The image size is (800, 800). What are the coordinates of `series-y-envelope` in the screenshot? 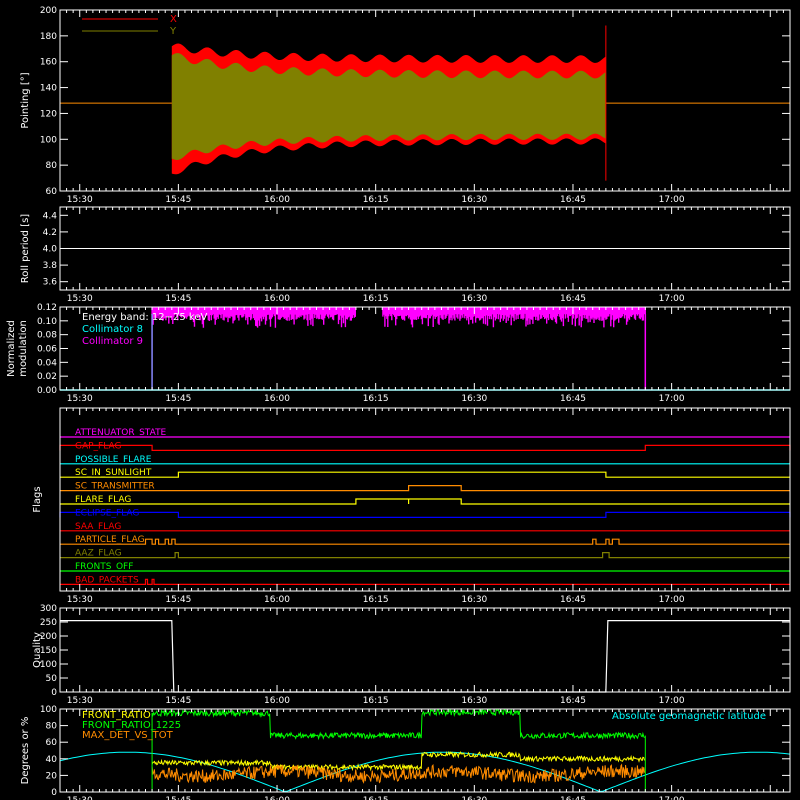 It's located at (388, 106).